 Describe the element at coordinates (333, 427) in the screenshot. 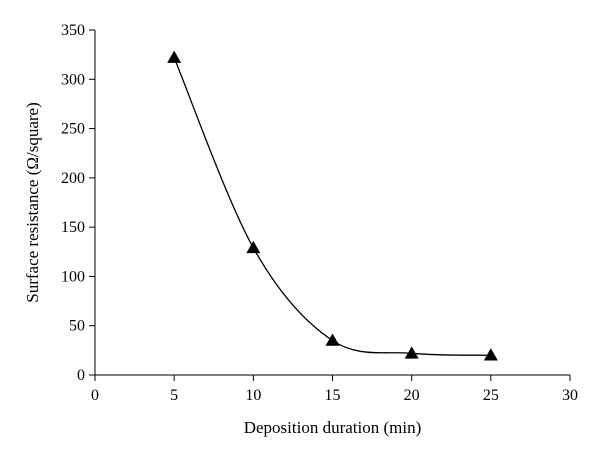

I see `x-axis-title: Deposition duration (min)` at that location.